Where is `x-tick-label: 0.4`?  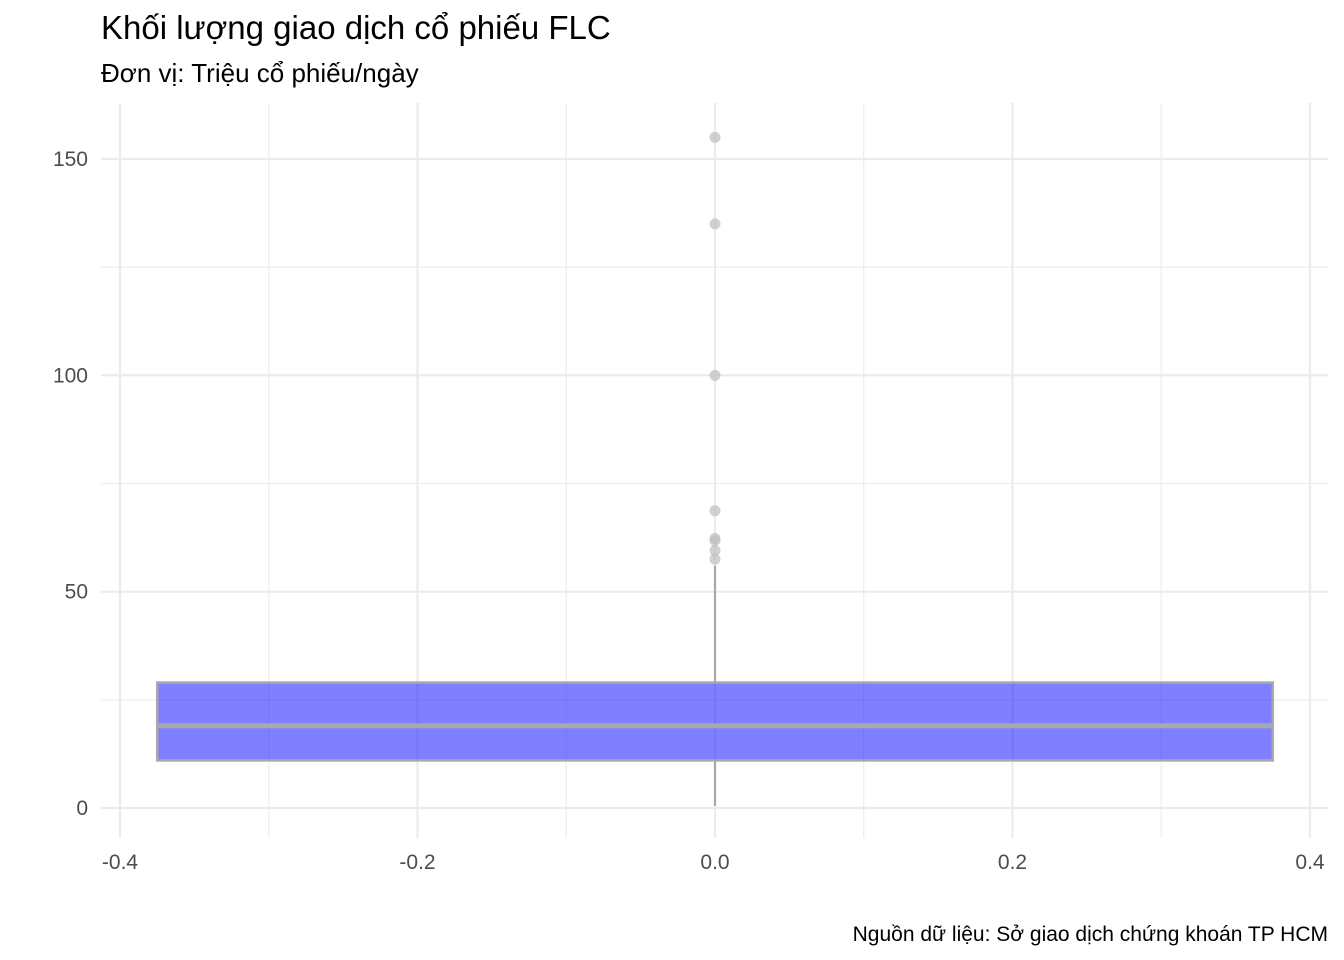
x-tick-label: 0.4 is located at coordinates (1310, 862).